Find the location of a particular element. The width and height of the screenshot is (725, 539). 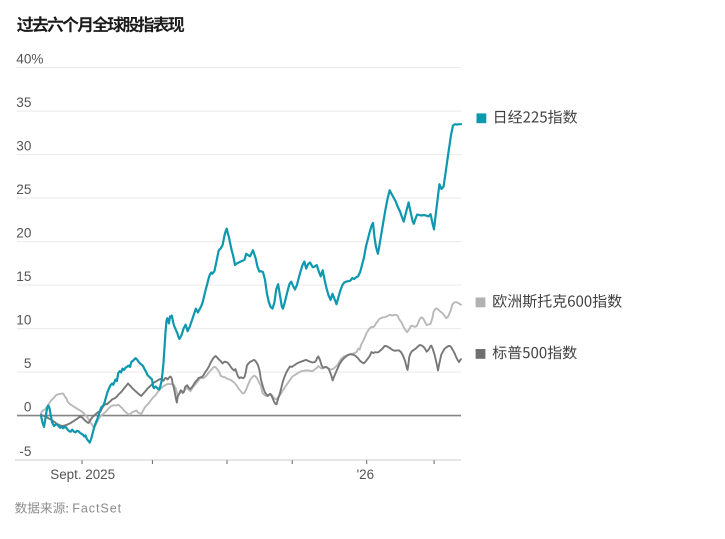

svg-text: 30 is located at coordinates (24, 146).